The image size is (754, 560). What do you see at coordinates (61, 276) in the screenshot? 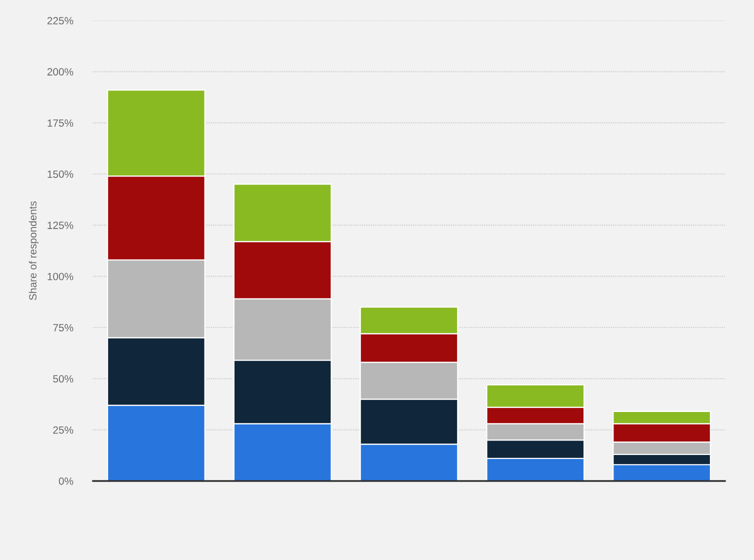
I see `y-tick-label: 100%` at bounding box center [61, 276].